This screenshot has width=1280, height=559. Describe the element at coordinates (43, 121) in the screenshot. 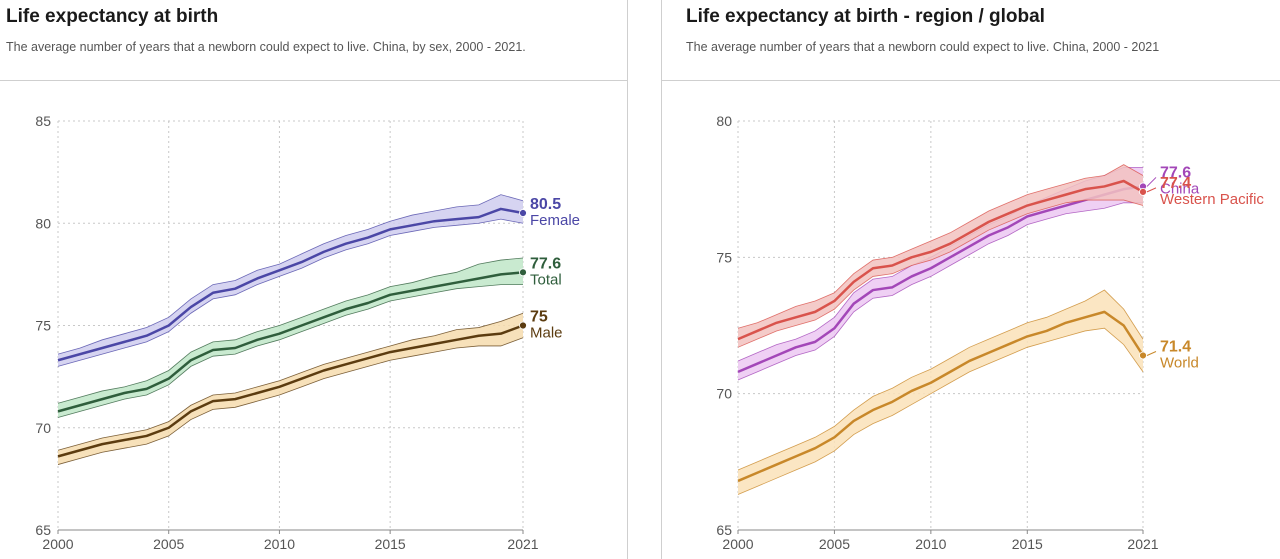

I see `y-tick-label: 85` at that location.